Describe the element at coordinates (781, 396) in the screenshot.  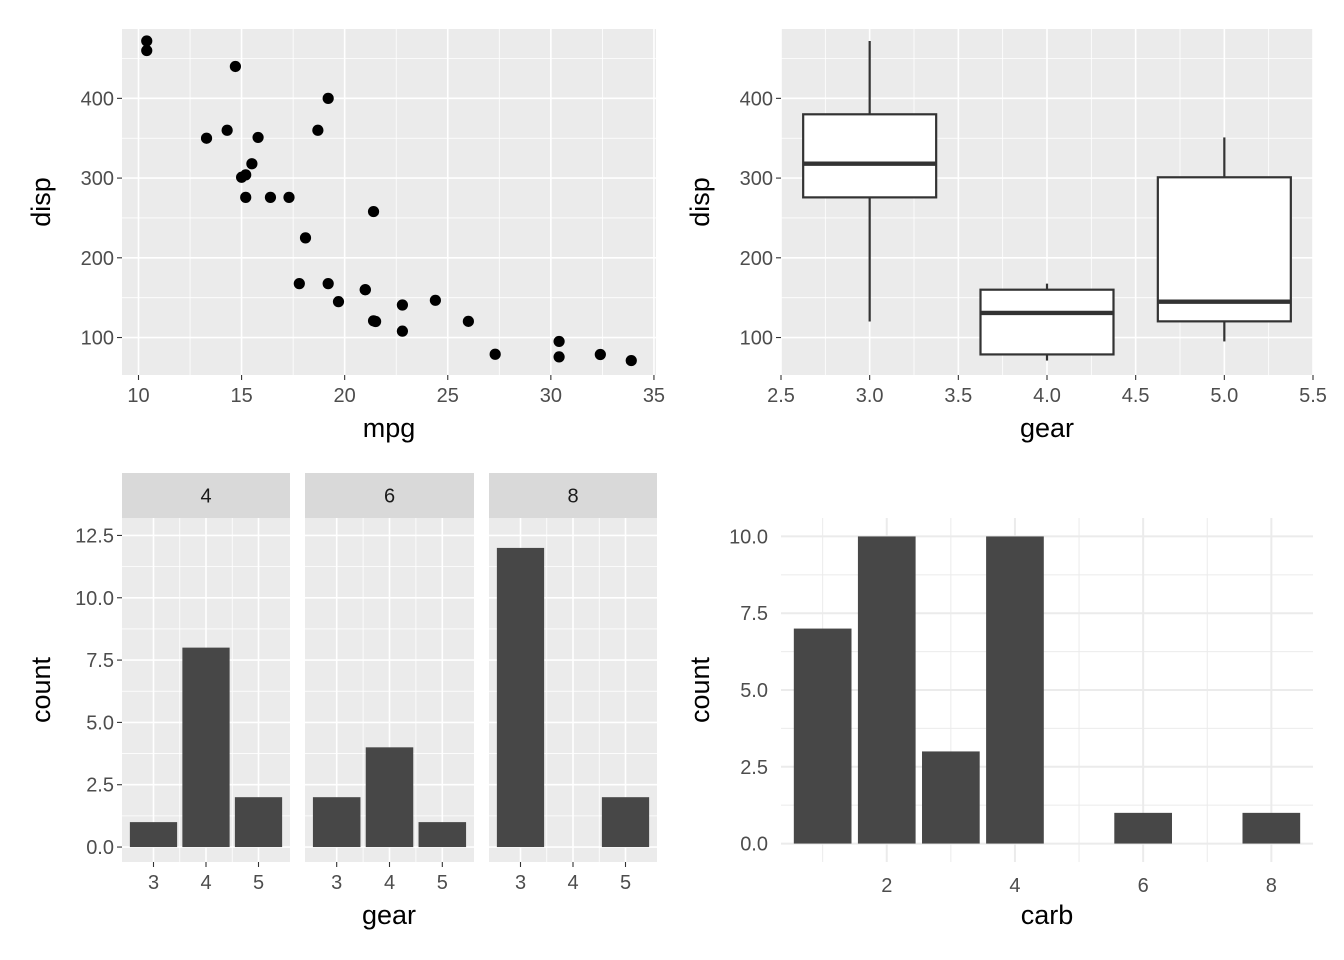
I see `x-tick-label: 2.5` at that location.